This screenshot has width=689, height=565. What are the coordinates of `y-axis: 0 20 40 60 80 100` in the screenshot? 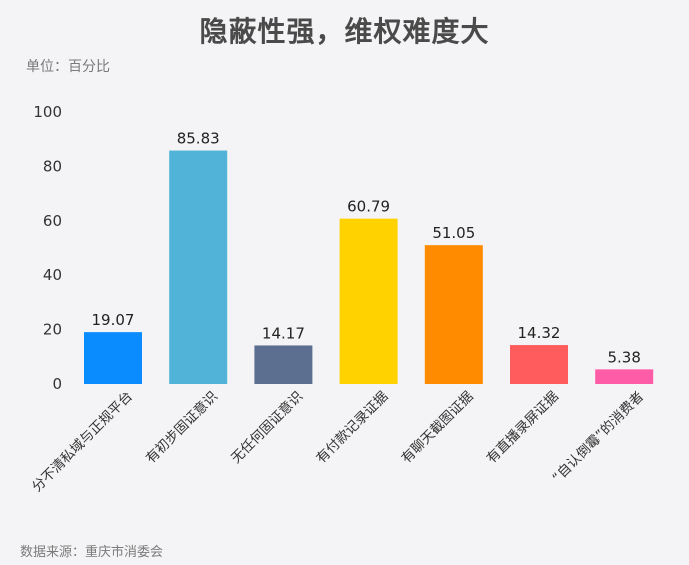 It's located at (47, 248).